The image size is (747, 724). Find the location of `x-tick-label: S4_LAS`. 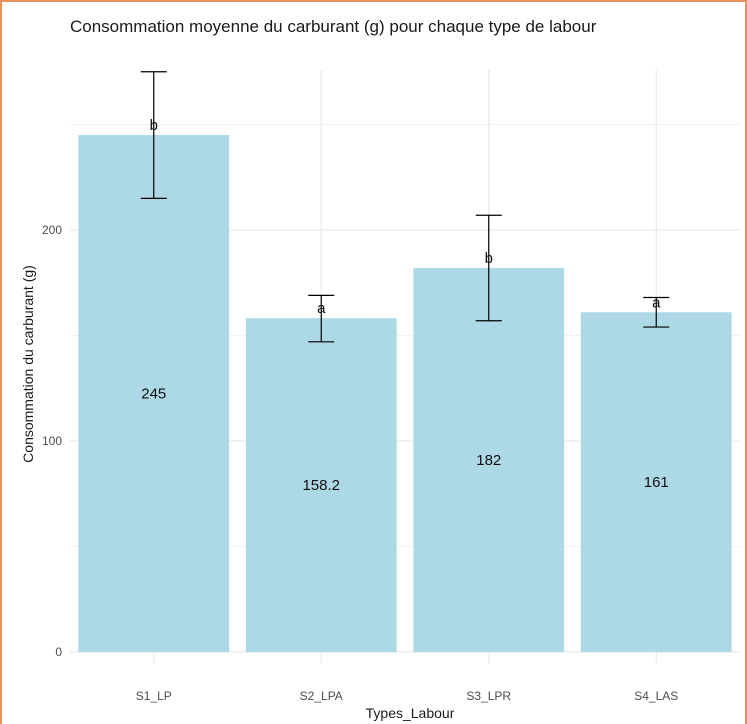

x-tick-label: S4_LAS is located at coordinates (656, 696).